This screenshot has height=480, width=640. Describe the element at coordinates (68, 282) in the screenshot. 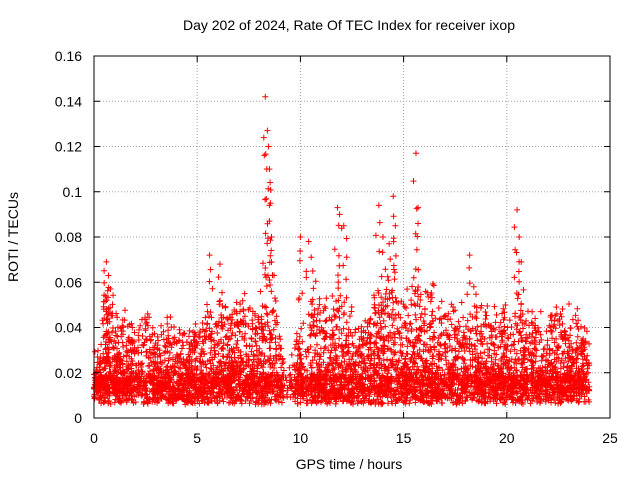

I see `y-tick-label: 0.06` at that location.